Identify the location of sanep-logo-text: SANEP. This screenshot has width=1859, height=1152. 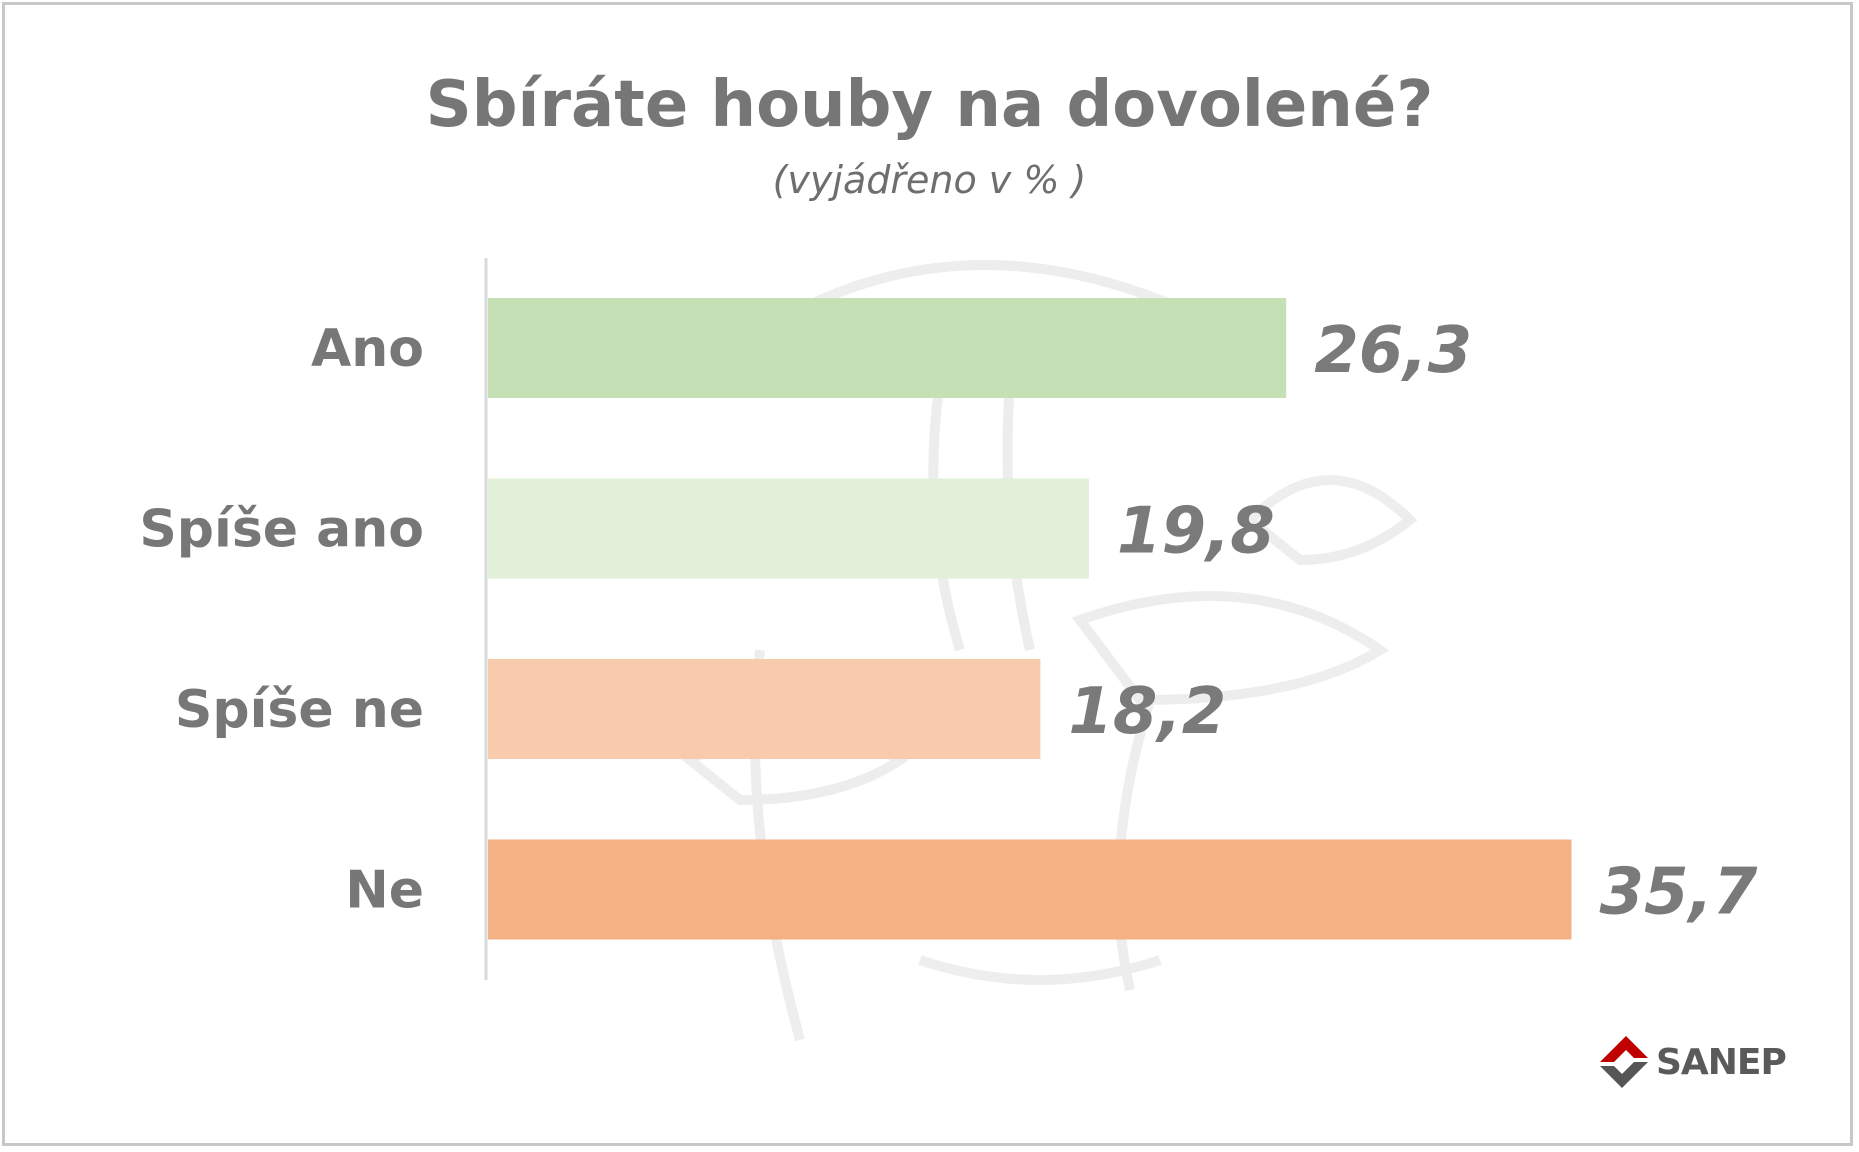
(1721, 1062).